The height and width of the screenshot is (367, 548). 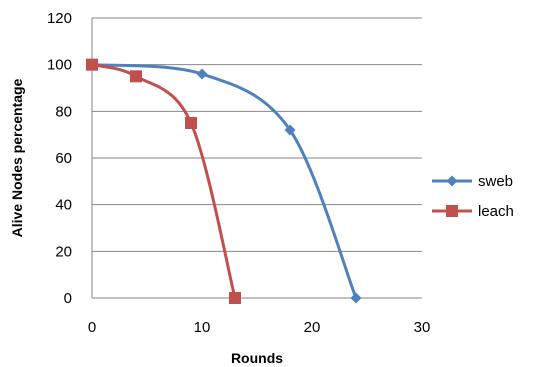 I want to click on x-tick-label: 10, so click(x=202, y=327).